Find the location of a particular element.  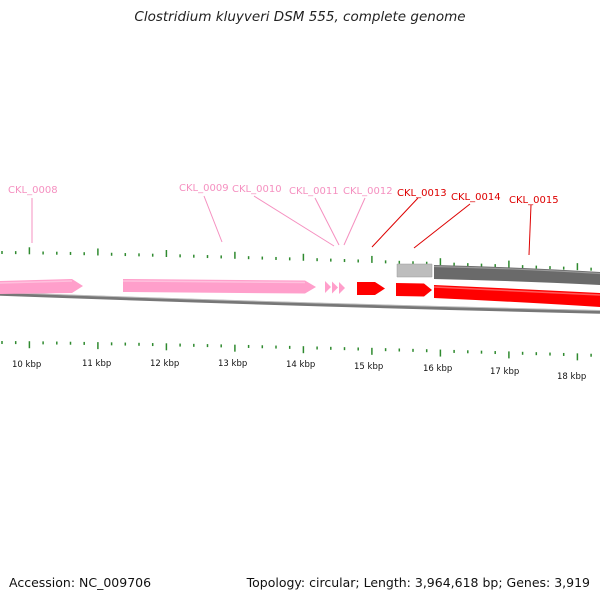

scale-label: 11 kbp is located at coordinates (96, 364).